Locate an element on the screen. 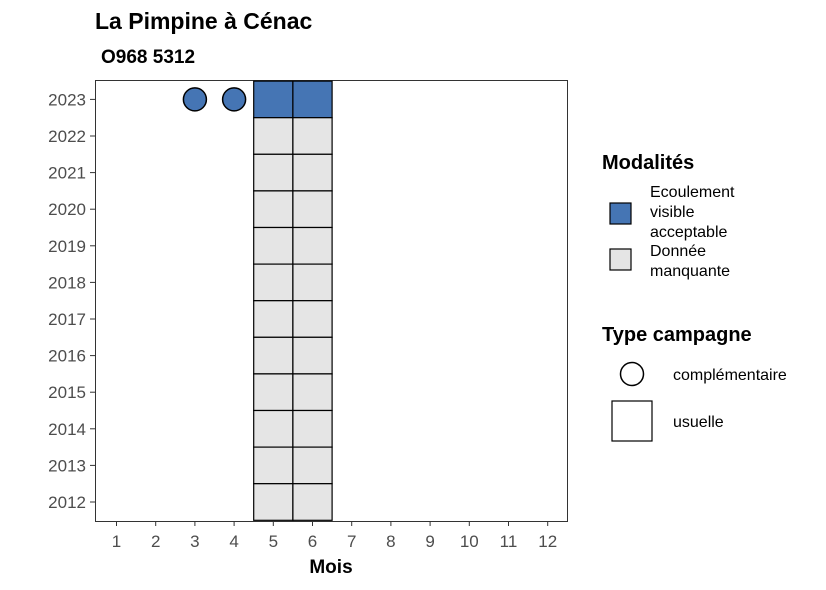  legend-label-modalite: Donnée manquante is located at coordinates (690, 261).